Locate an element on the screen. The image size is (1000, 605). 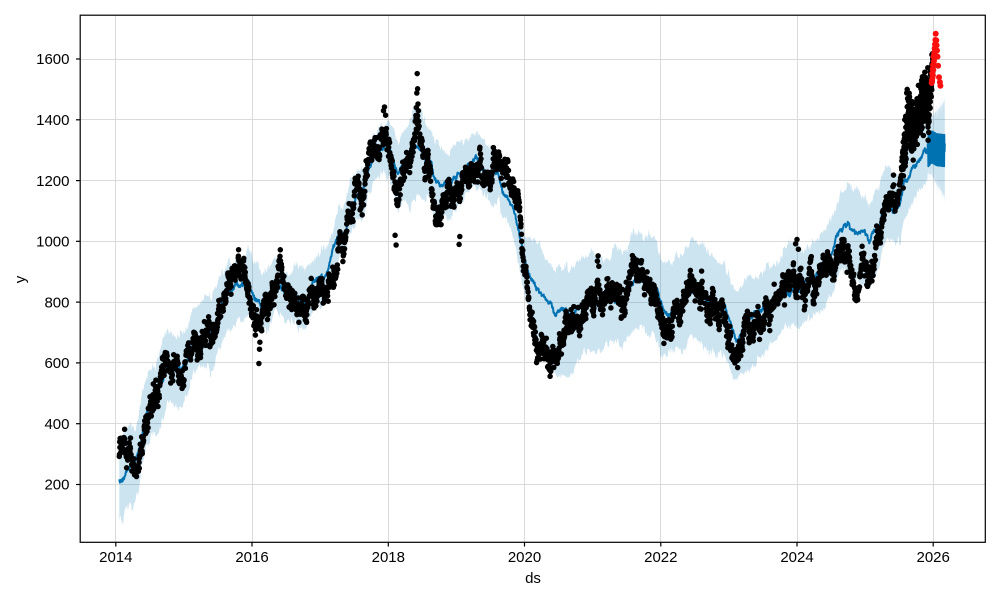
svg-text: 2014 is located at coordinates (115, 557).